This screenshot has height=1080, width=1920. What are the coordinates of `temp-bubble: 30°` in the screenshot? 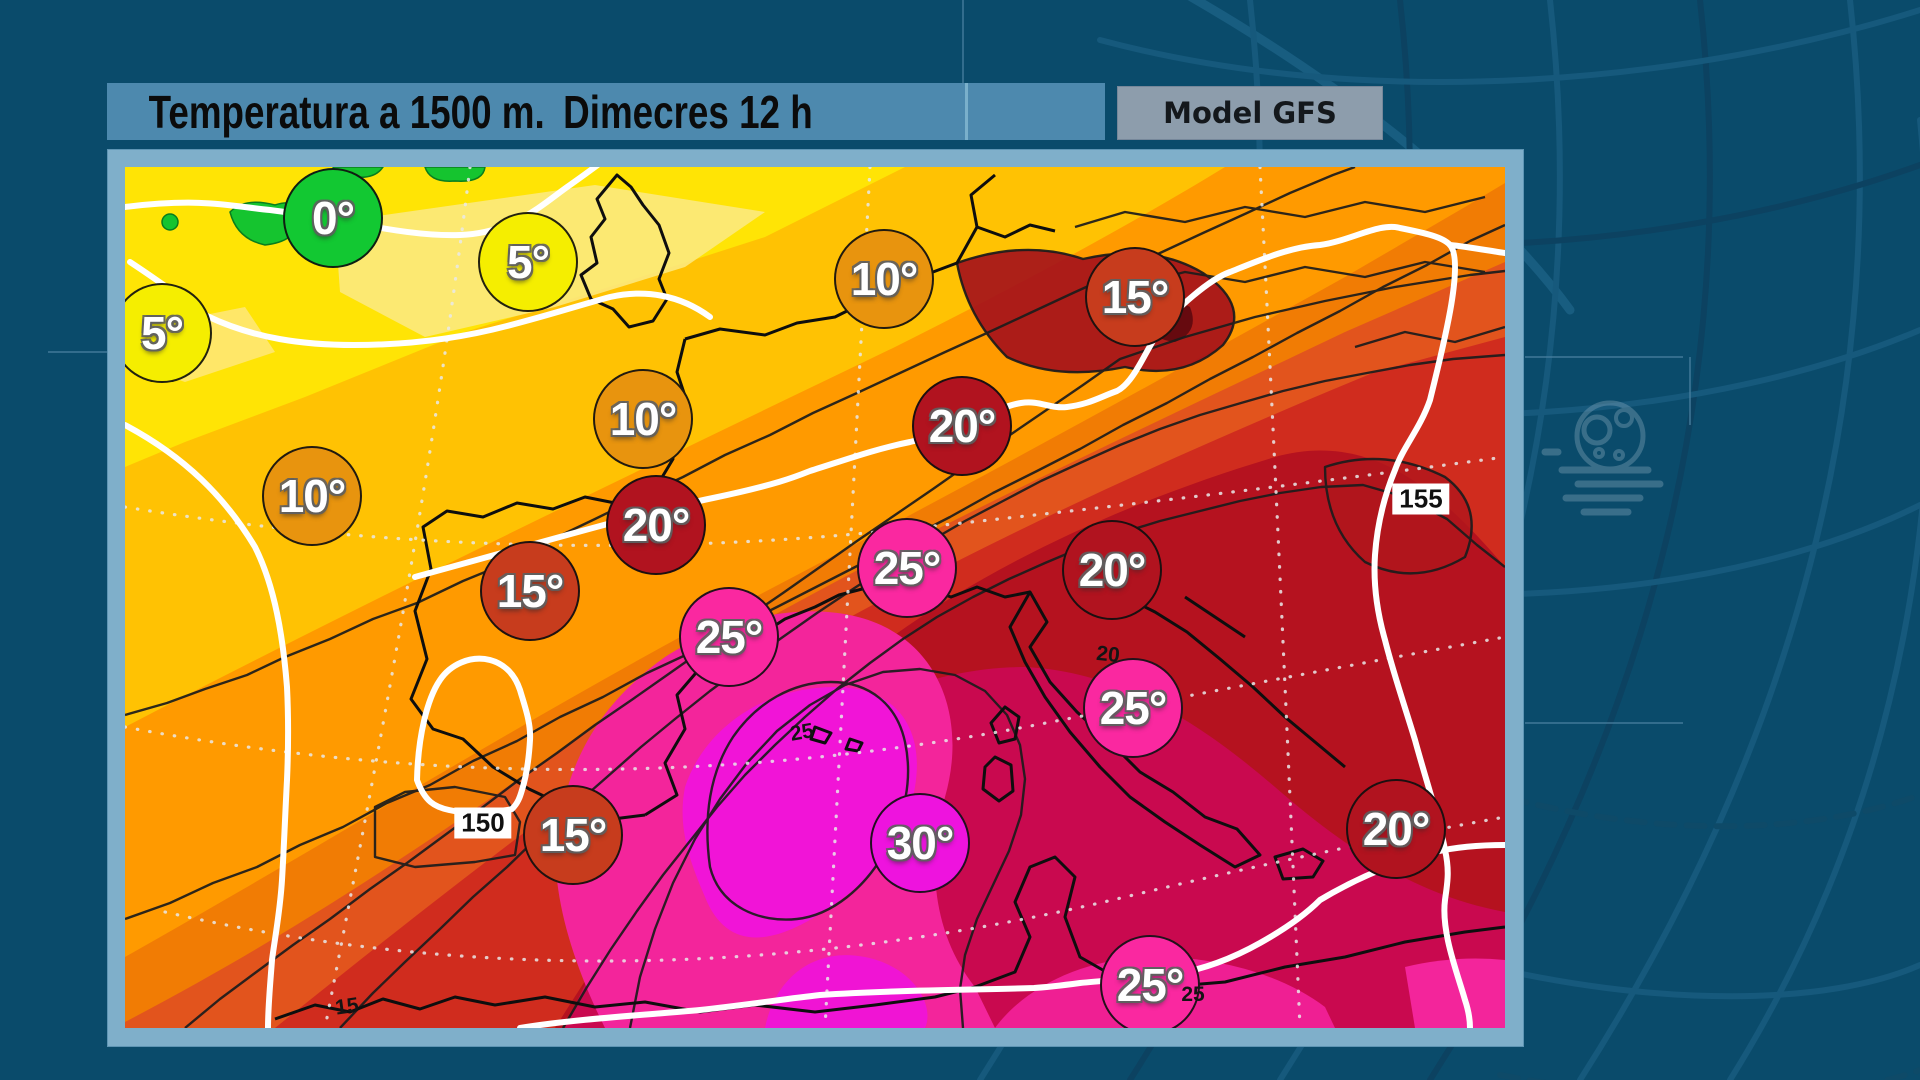 It's located at (920, 843).